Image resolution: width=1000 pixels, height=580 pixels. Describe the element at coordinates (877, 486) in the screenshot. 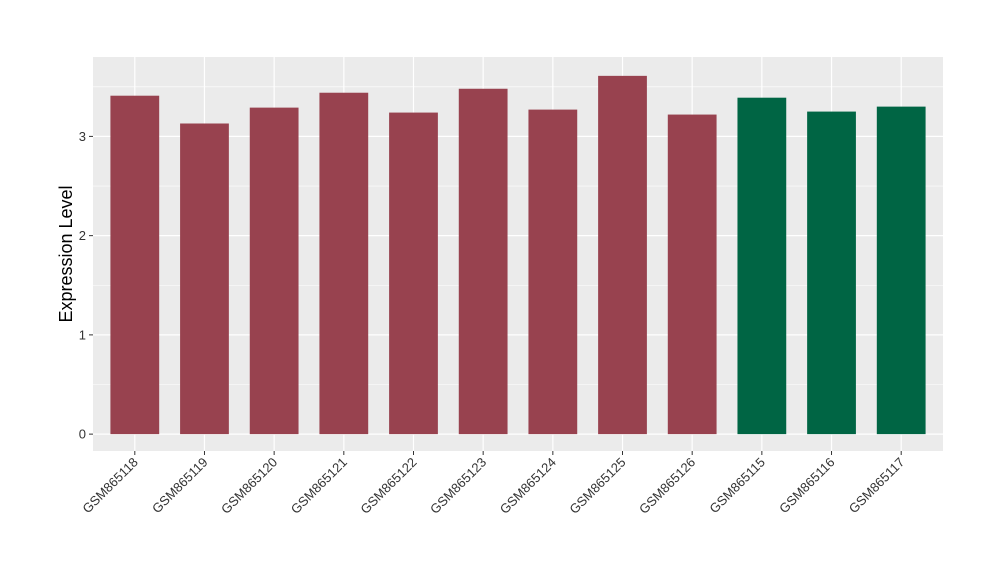

I see `x-tick-label: GSM865117` at that location.